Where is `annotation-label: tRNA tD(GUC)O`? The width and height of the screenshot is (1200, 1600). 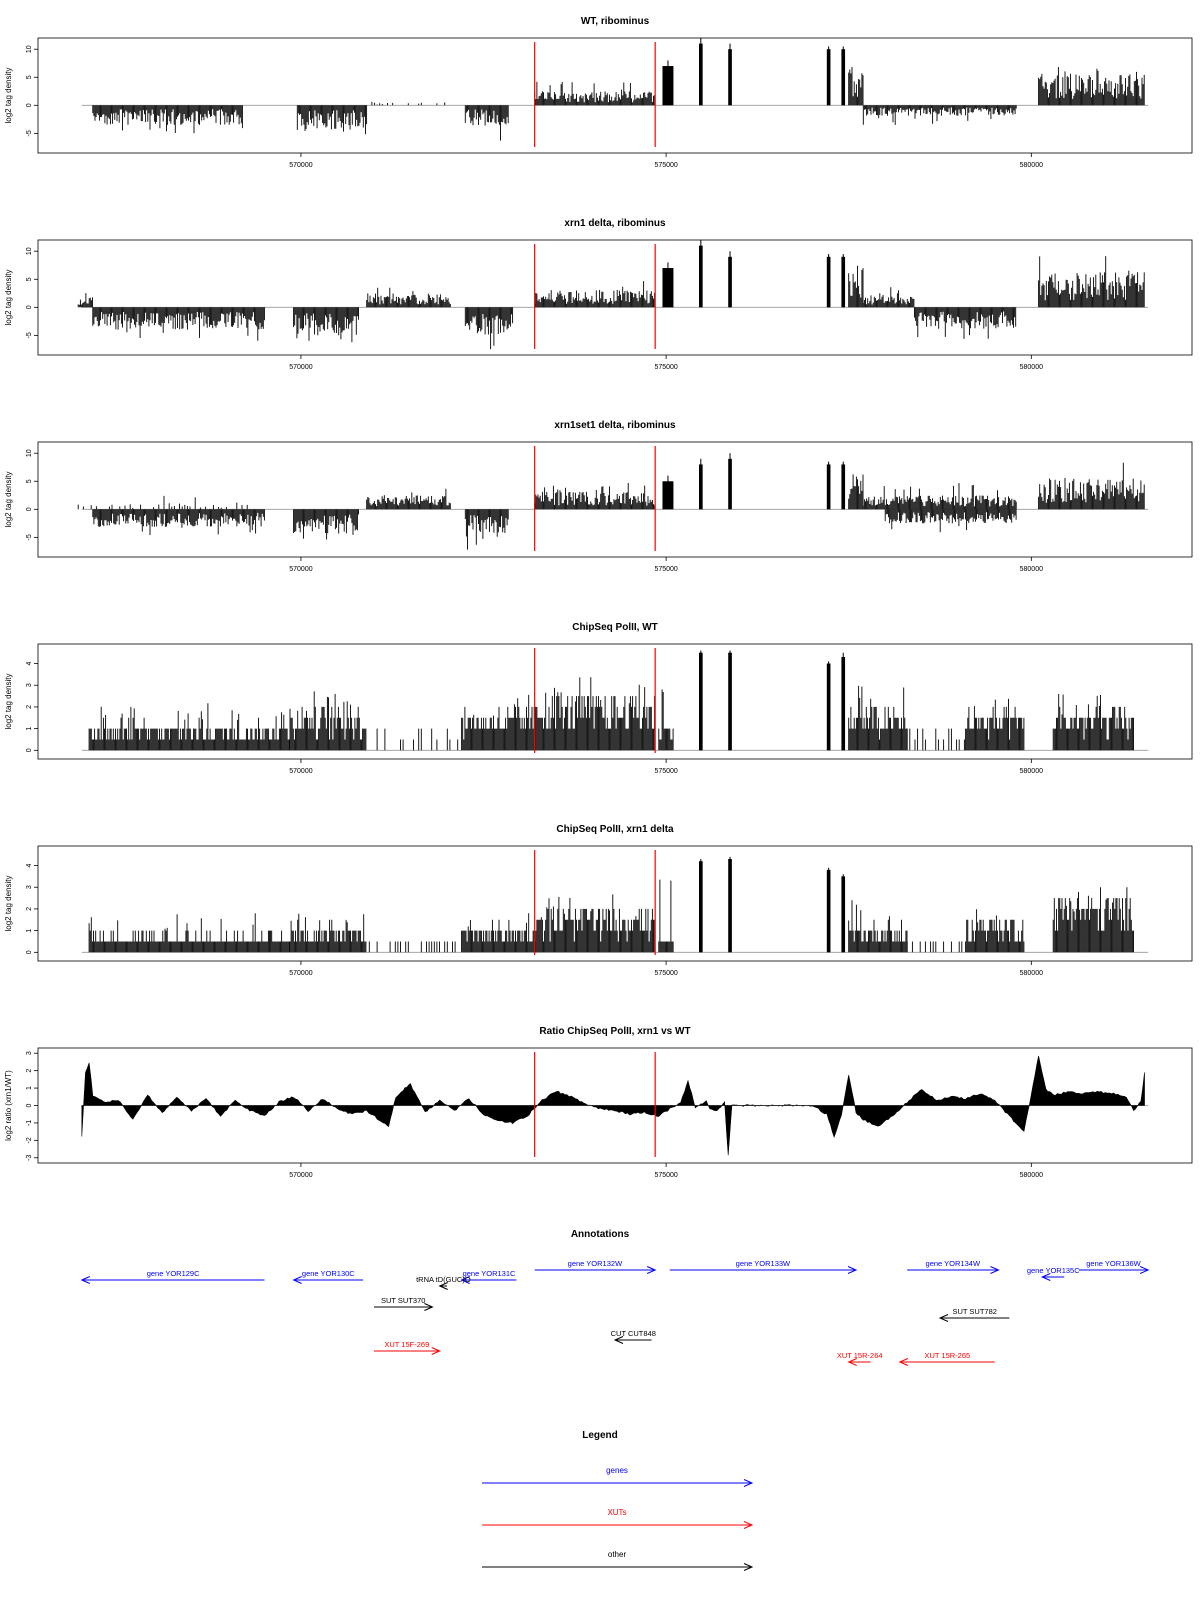
annotation-label: tRNA tD(GUC)O is located at coordinates (443, 1279).